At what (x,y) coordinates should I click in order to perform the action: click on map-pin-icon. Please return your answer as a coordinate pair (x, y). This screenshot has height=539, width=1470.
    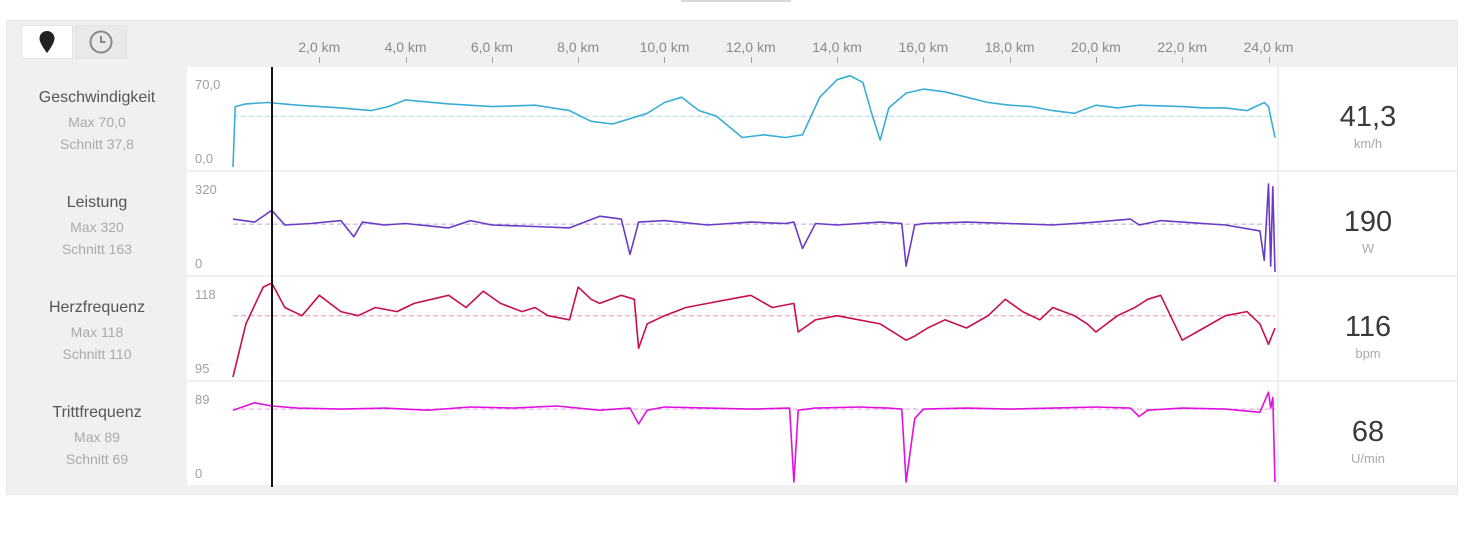
    Looking at the image, I should click on (47, 42).